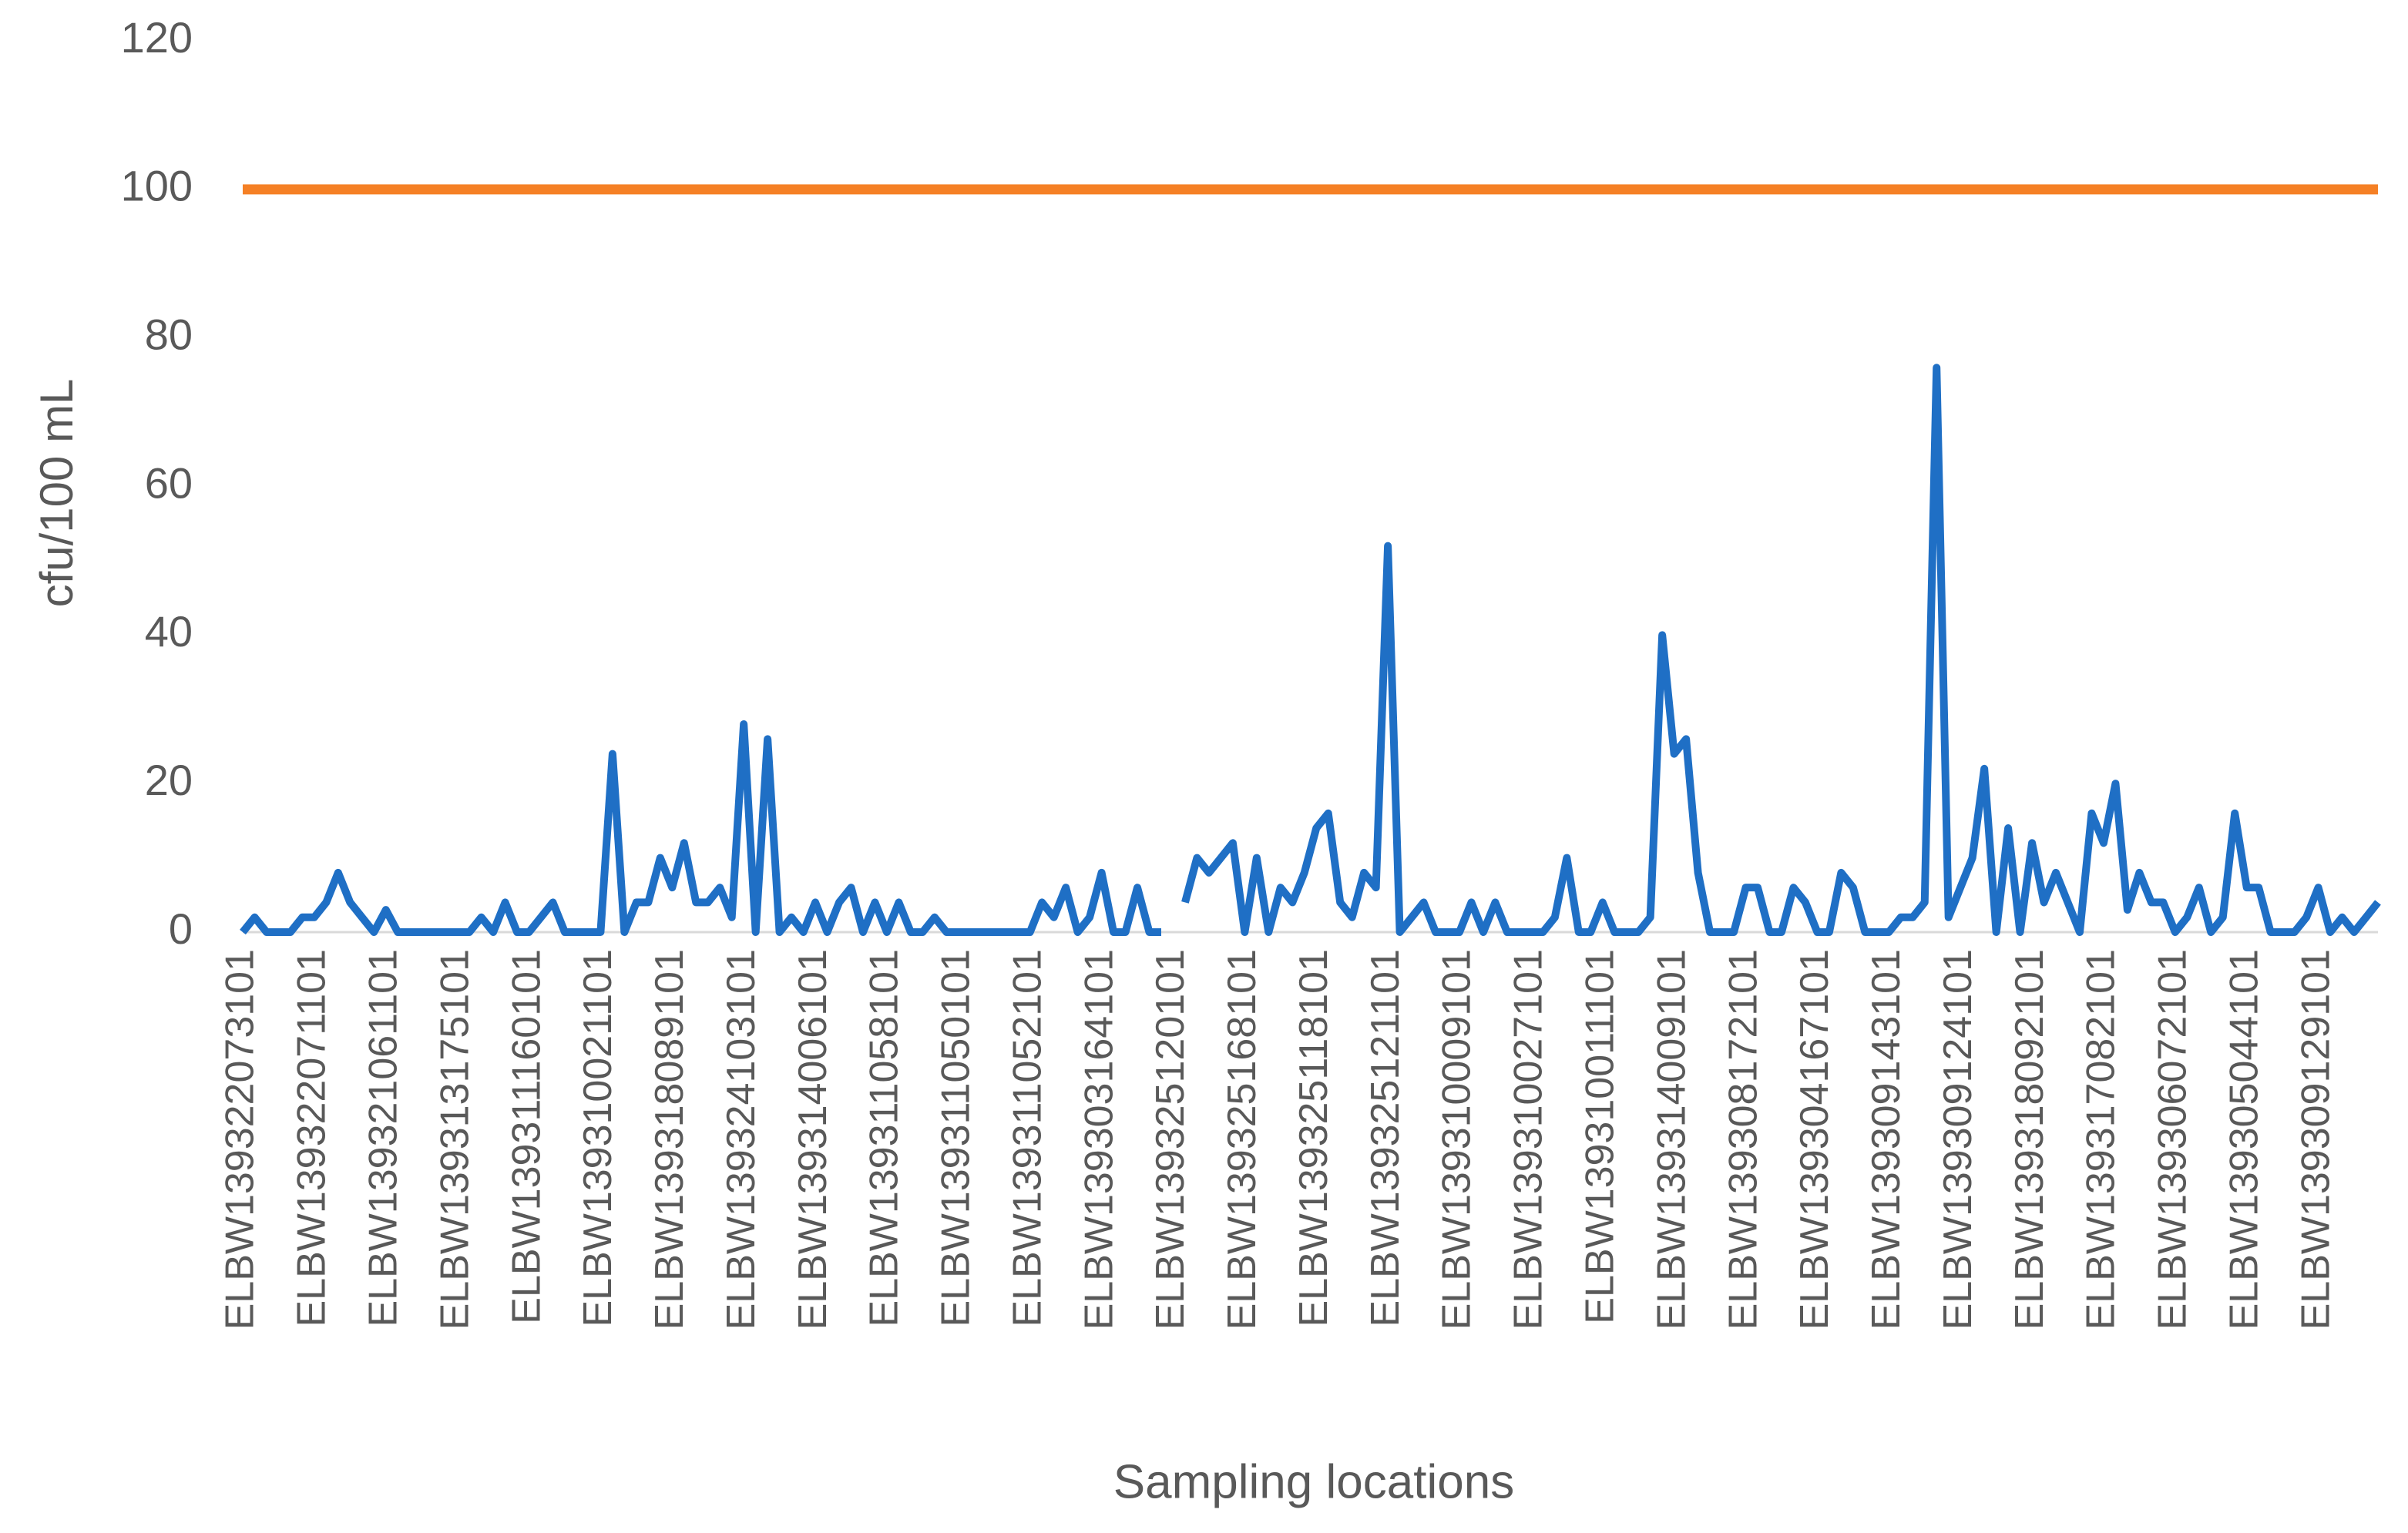  I want to click on y-tick-label: 100, so click(157, 186).